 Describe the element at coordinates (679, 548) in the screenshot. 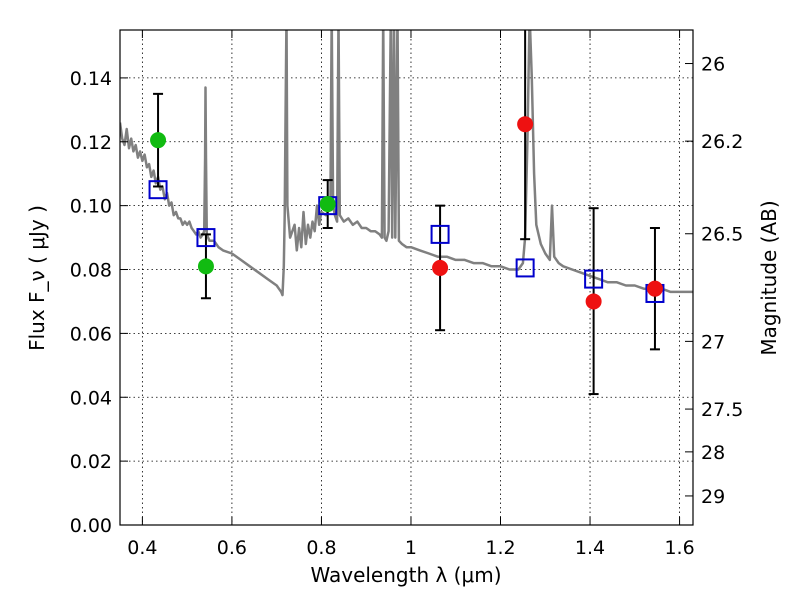

I see `x-tick-label: 1.6` at that location.